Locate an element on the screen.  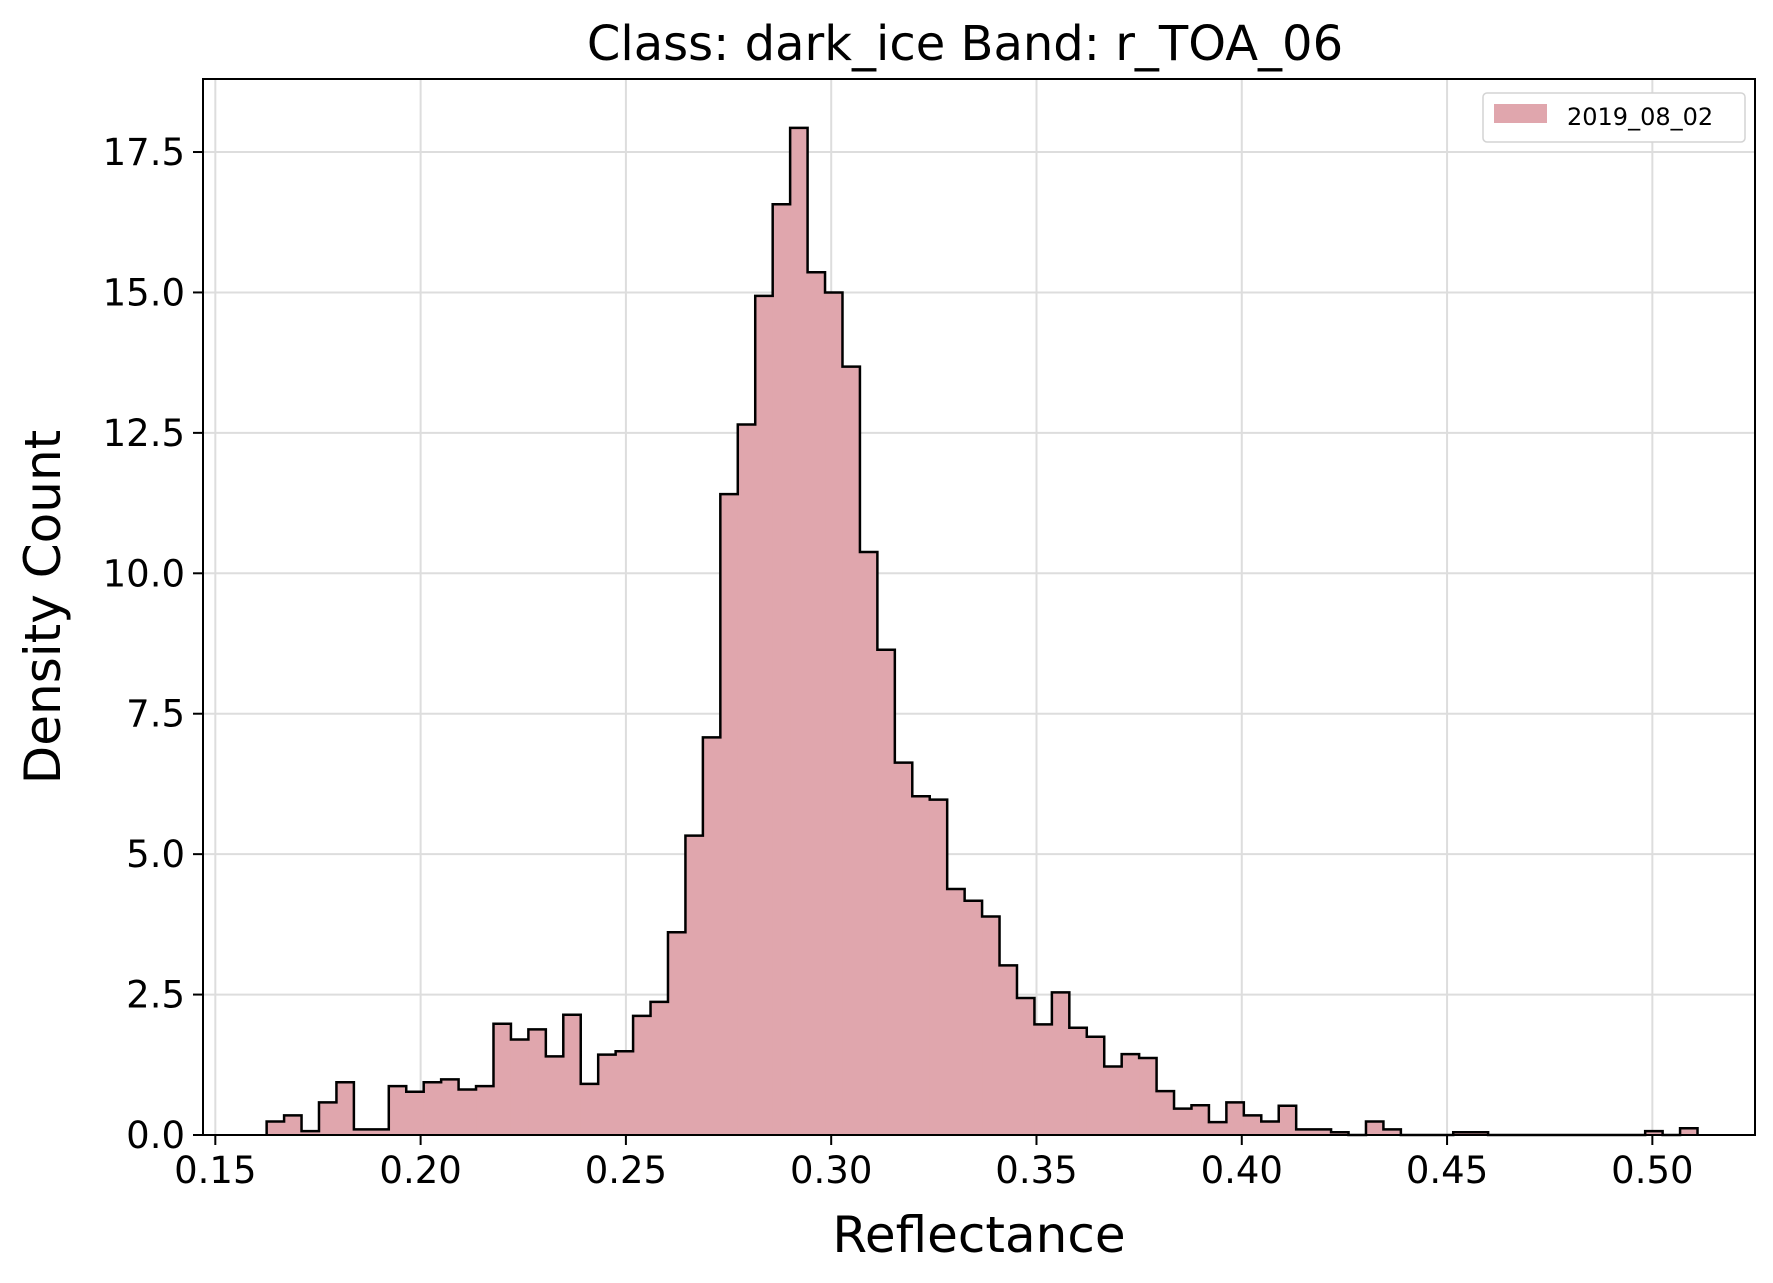
legend-frame is located at coordinates (1614, 117).